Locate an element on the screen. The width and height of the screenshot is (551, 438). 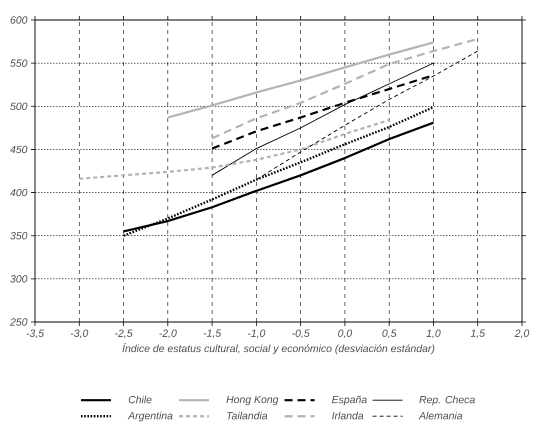
x-tick-label: -3,5 is located at coordinates (35, 334).